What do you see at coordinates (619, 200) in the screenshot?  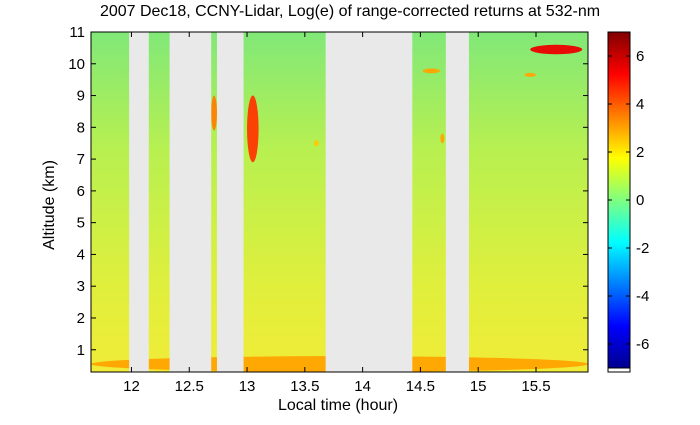 I see `colorbar` at bounding box center [619, 200].